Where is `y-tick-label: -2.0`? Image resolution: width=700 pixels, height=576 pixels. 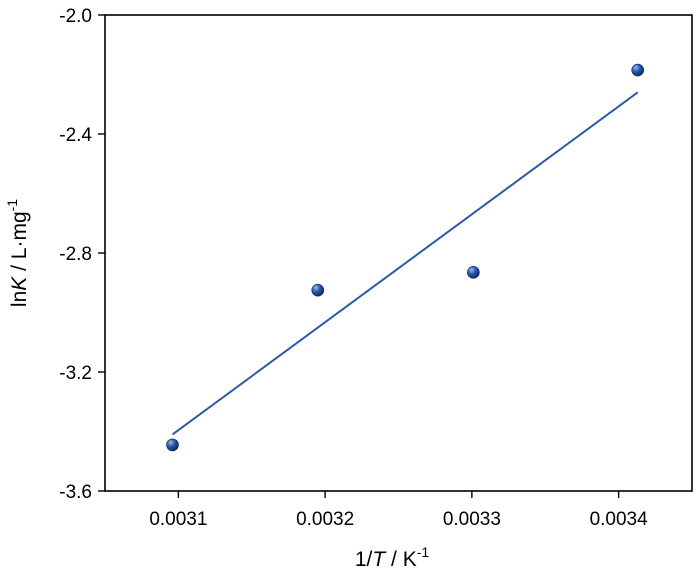
y-tick-label: -2.0 is located at coordinates (75, 16).